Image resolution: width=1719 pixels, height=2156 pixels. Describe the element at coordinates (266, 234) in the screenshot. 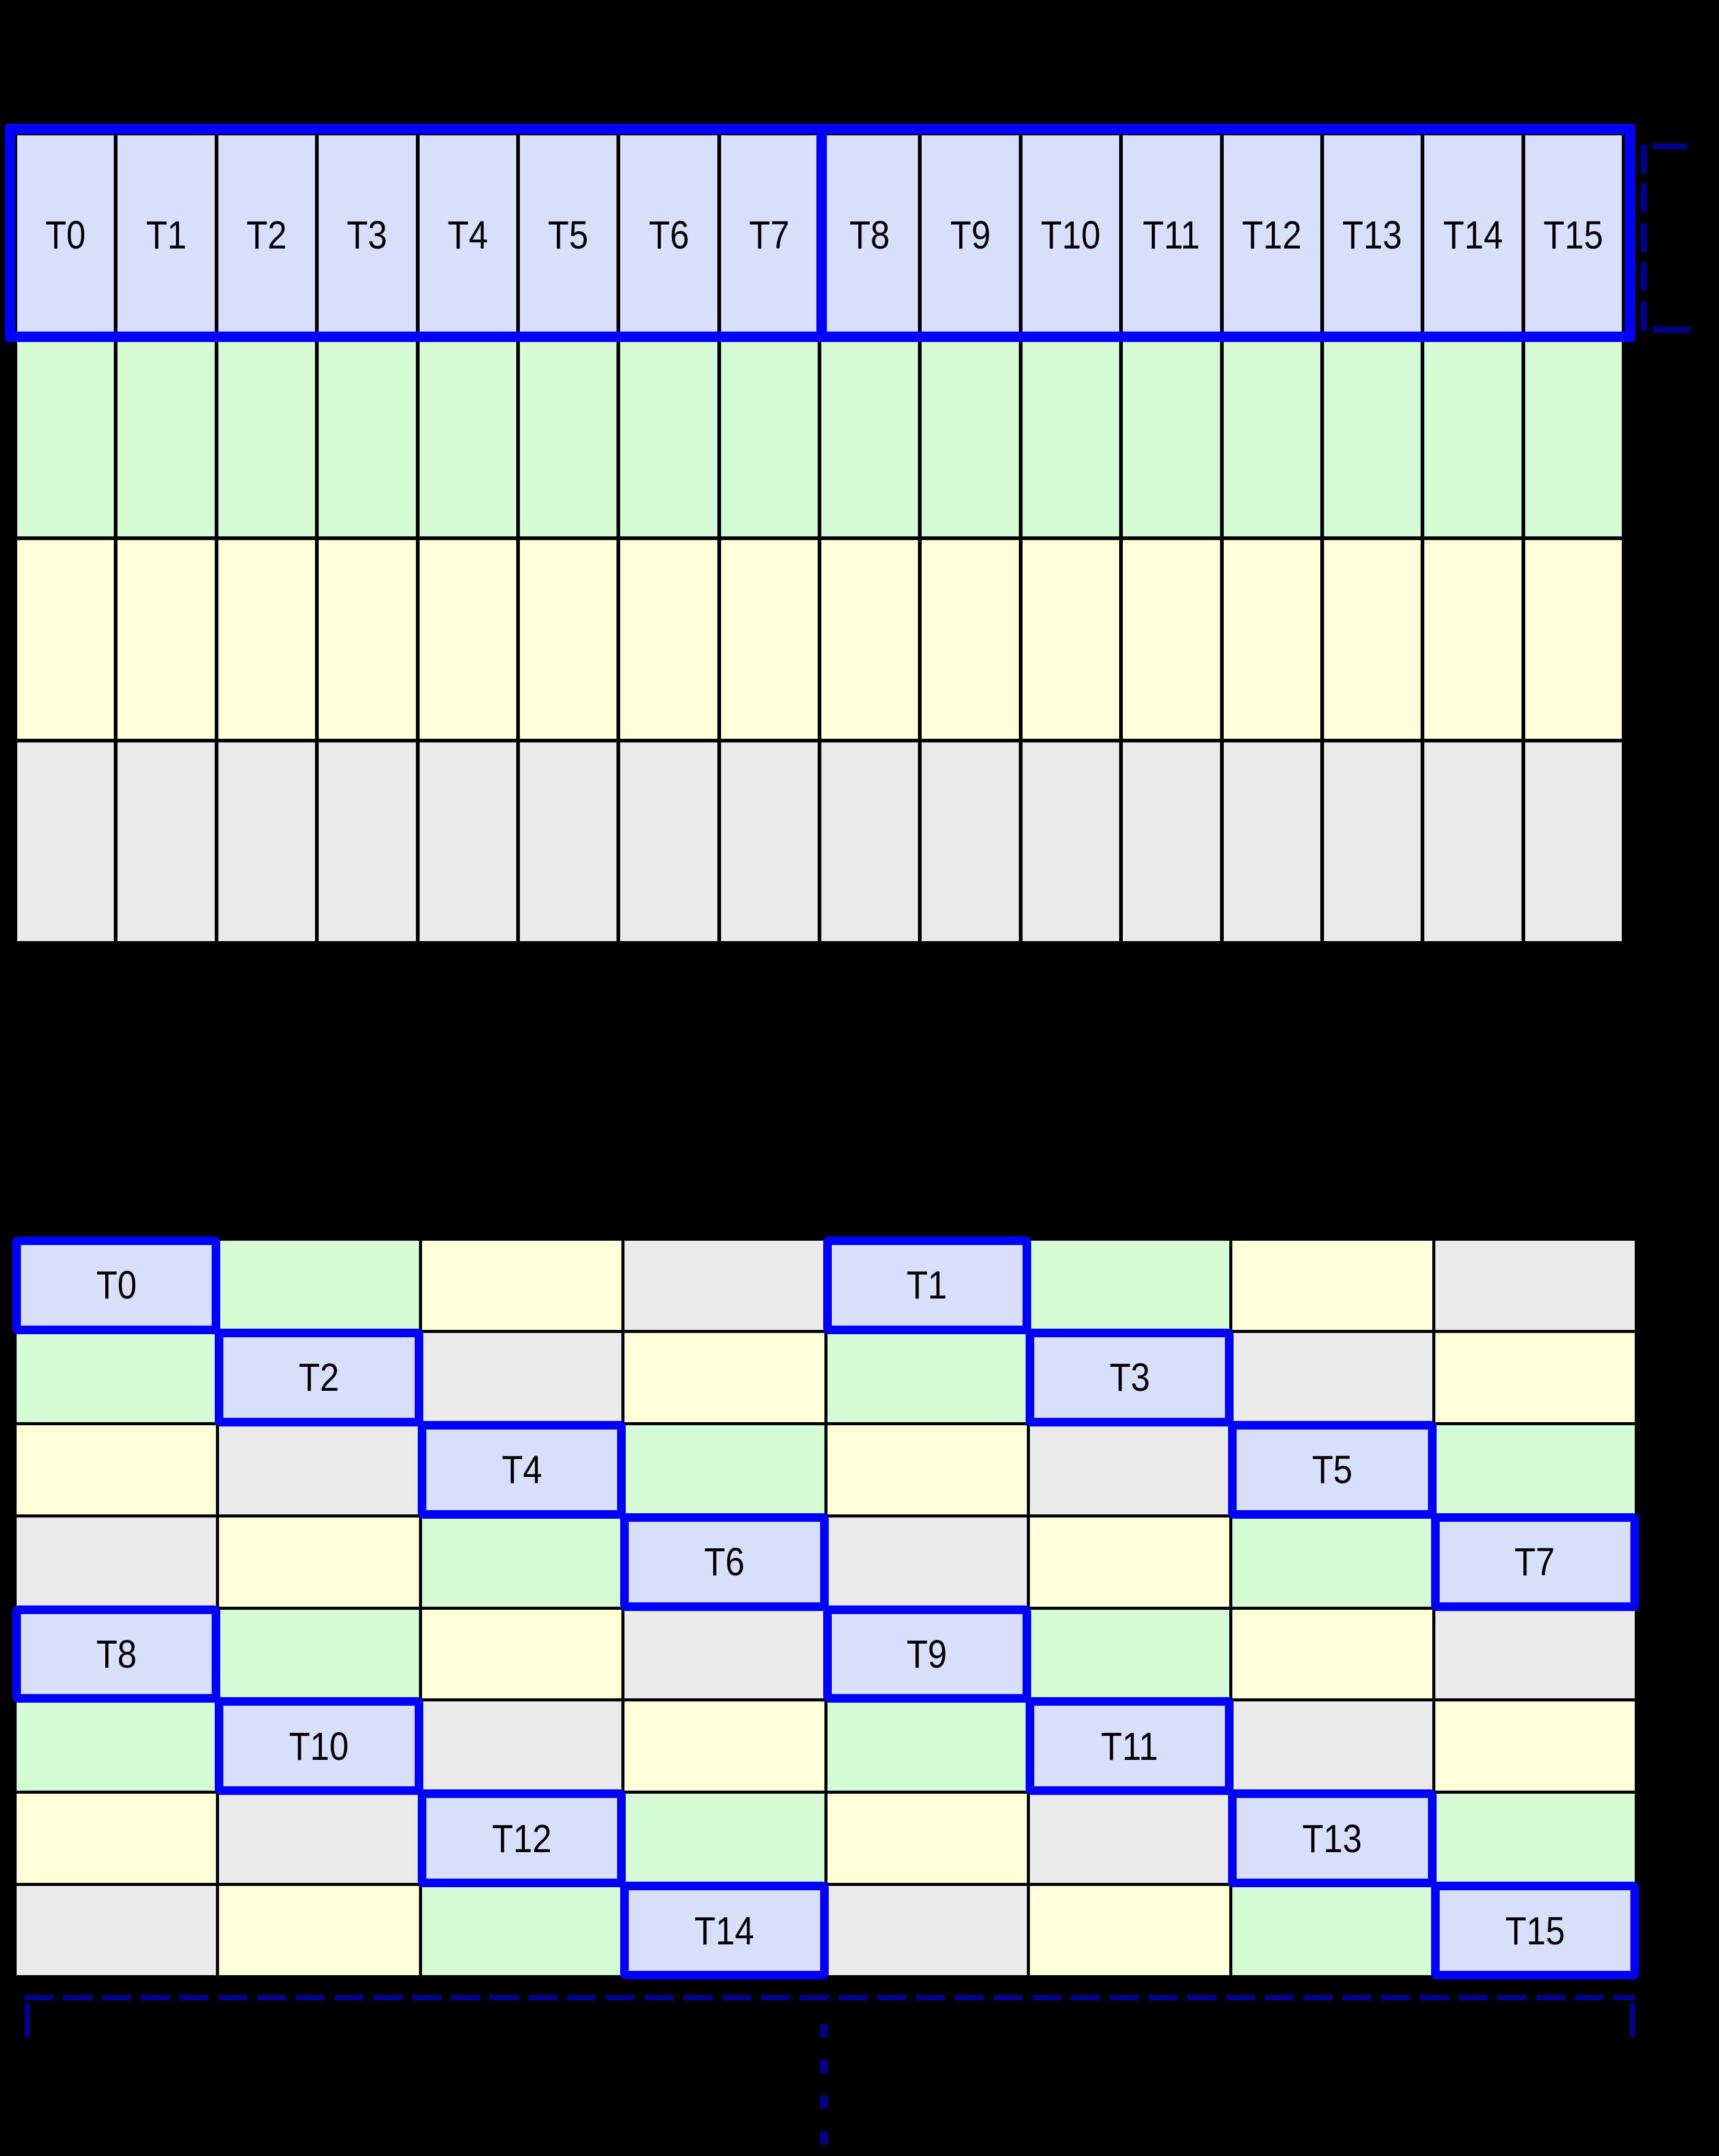

I see `thread-label: T2` at that location.